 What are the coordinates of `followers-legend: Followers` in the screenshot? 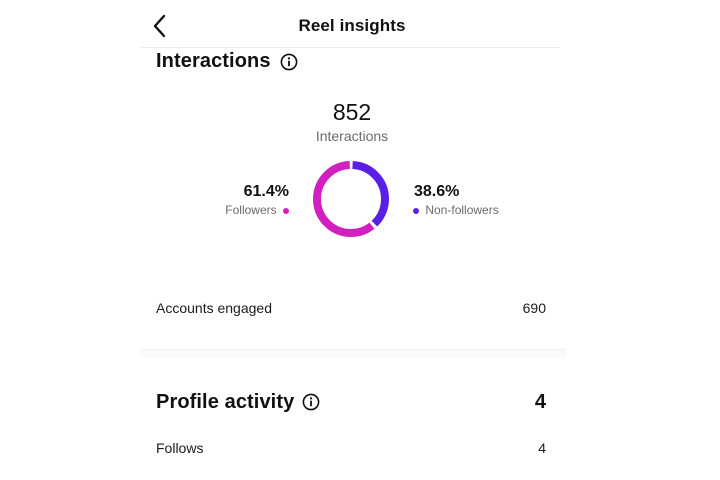 It's located at (257, 210).